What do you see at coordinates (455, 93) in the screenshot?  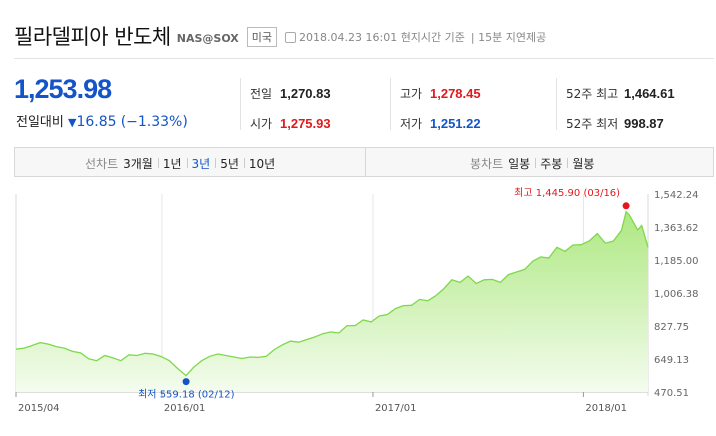 I see `high-value: 1,278.45` at bounding box center [455, 93].